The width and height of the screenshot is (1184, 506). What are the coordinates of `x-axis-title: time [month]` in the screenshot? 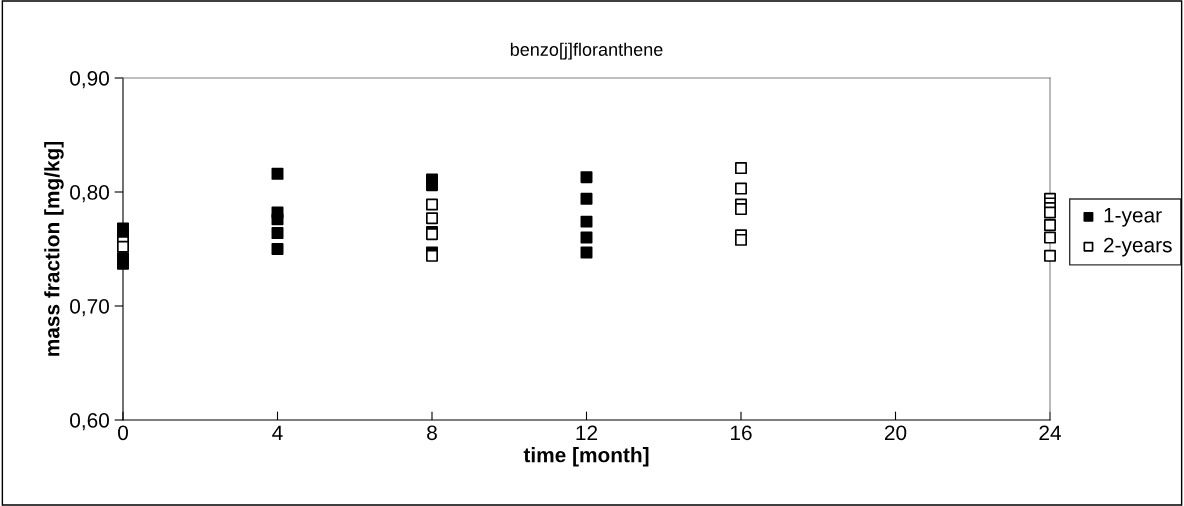 It's located at (586, 457).